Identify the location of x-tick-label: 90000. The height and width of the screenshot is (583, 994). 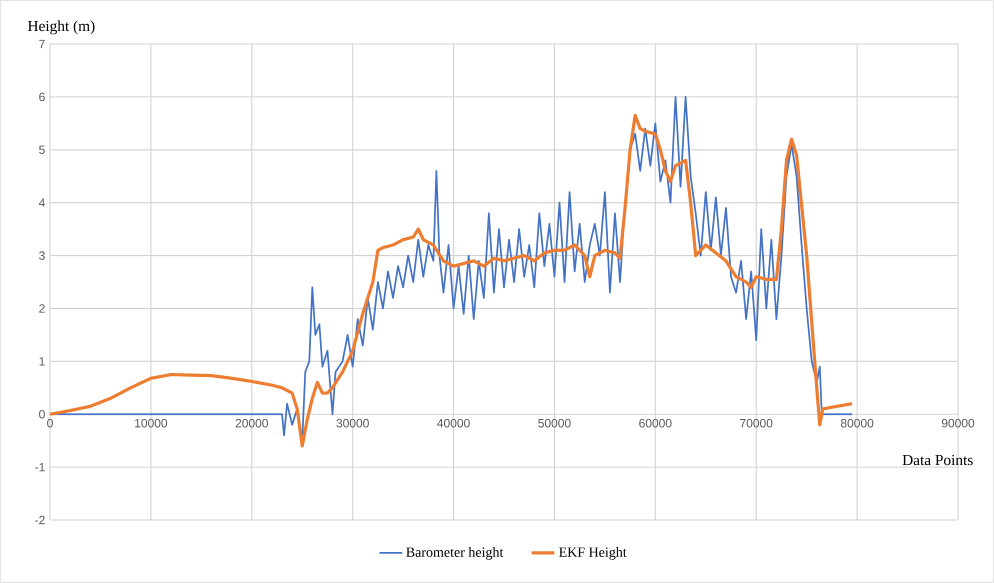
(958, 423).